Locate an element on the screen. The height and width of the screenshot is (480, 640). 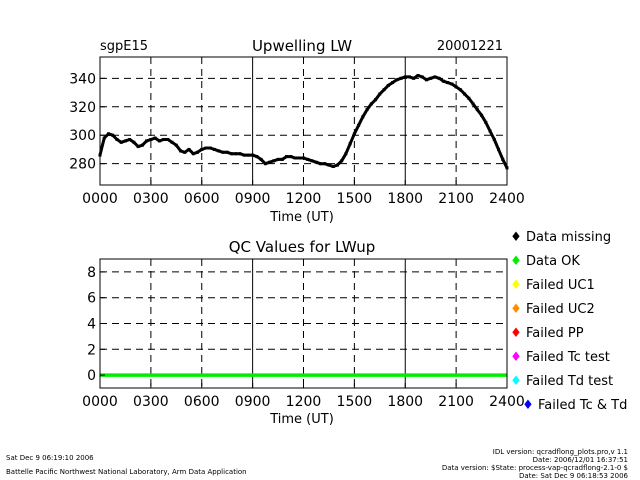
bottom-x-axis-label: Time (UT) is located at coordinates (301, 419).